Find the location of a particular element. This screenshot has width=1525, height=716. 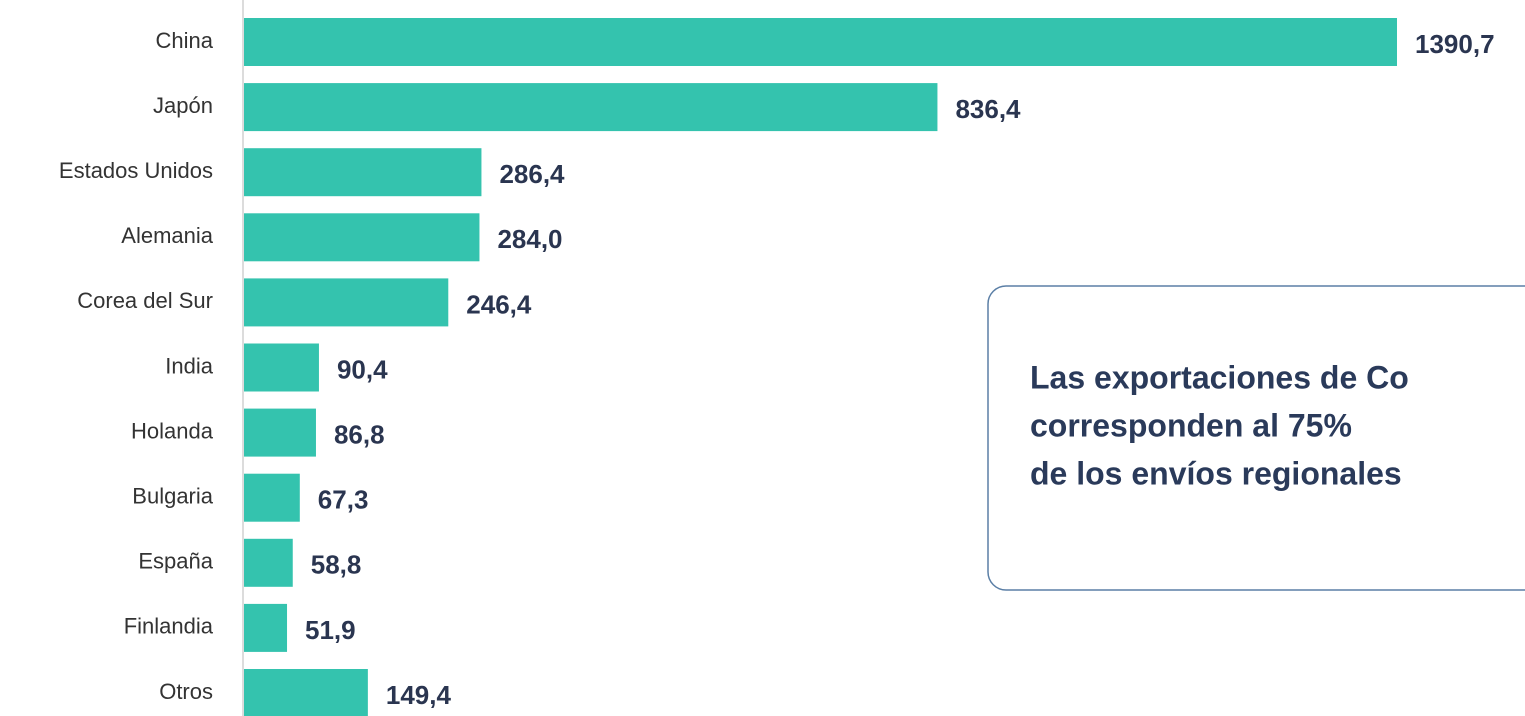

value-label: 836,4 is located at coordinates (988, 109).